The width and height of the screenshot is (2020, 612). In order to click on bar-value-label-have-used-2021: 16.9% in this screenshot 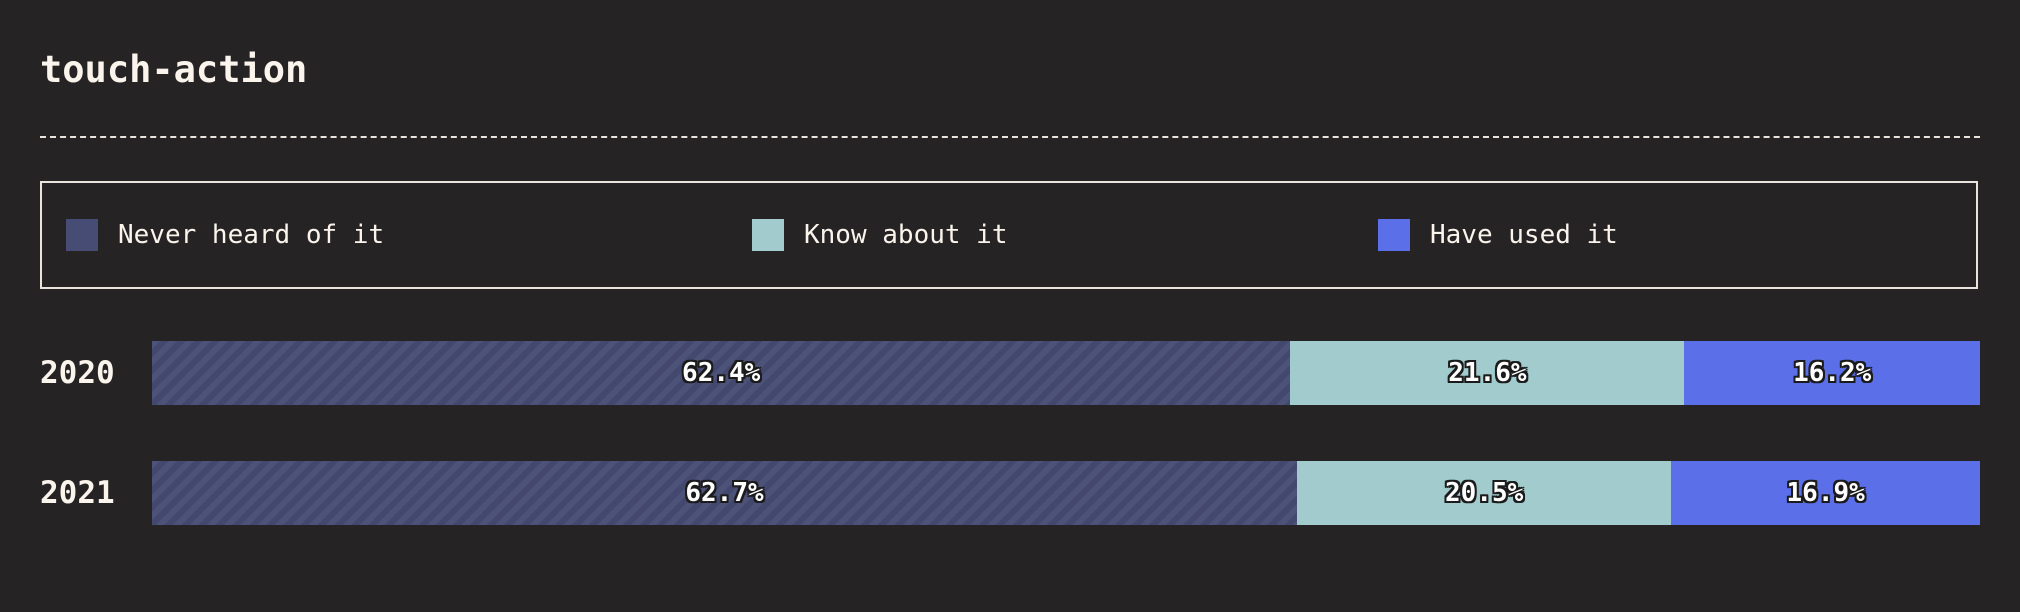, I will do `click(1825, 493)`.